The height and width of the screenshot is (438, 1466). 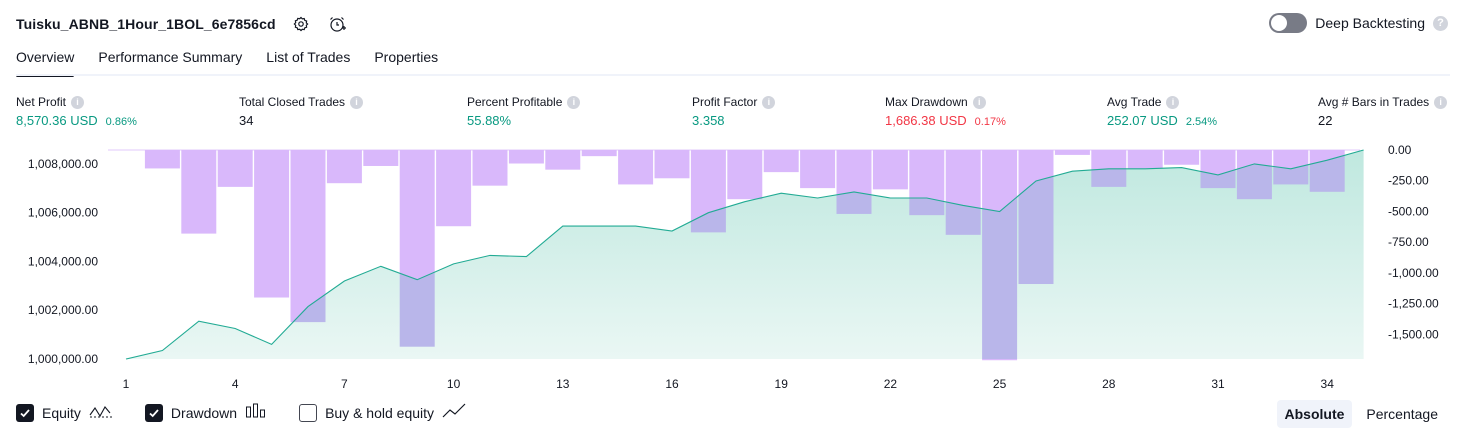 I want to click on buy-hold-checkbox, so click(x=308, y=412).